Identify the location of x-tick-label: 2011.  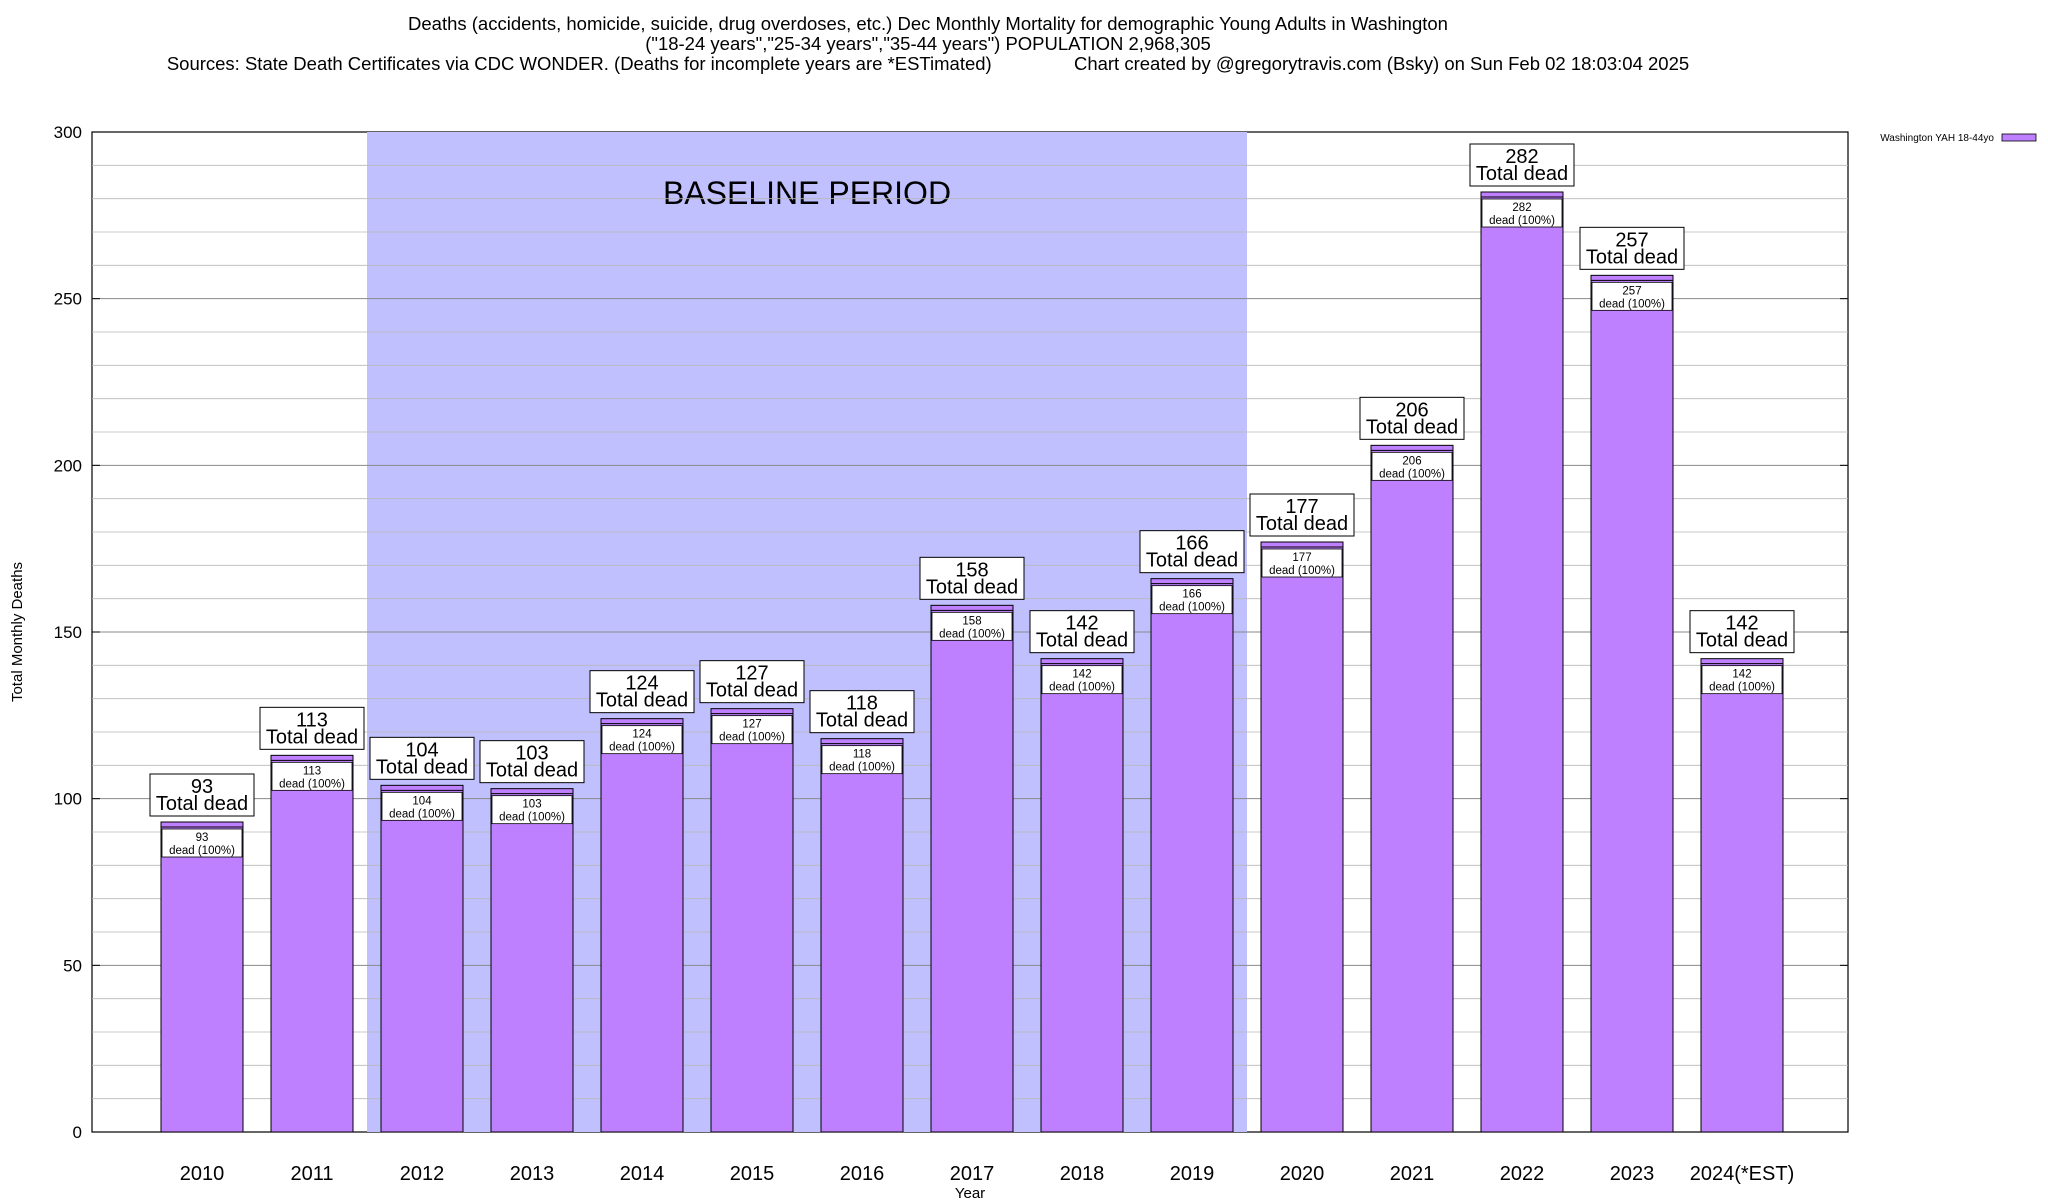
(311, 1174).